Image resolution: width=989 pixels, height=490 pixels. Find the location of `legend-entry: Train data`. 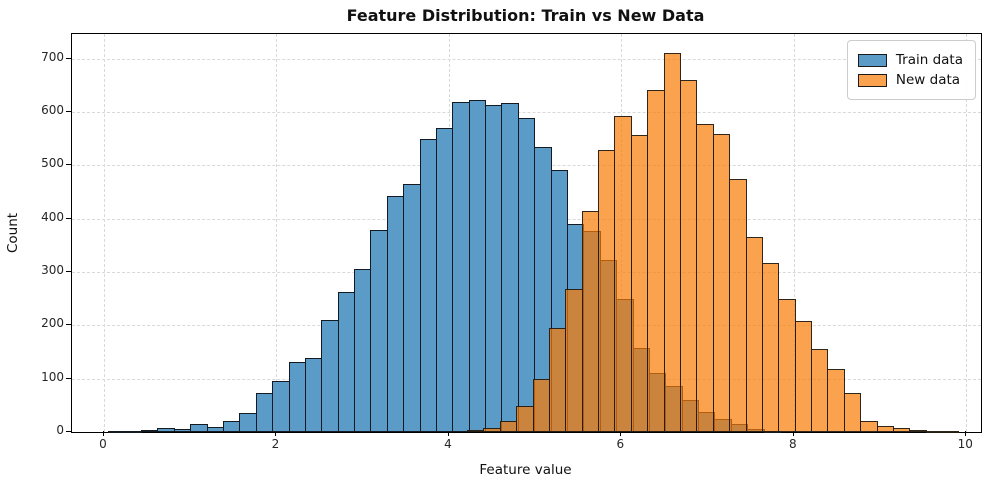

legend-entry: Train data is located at coordinates (910, 60).